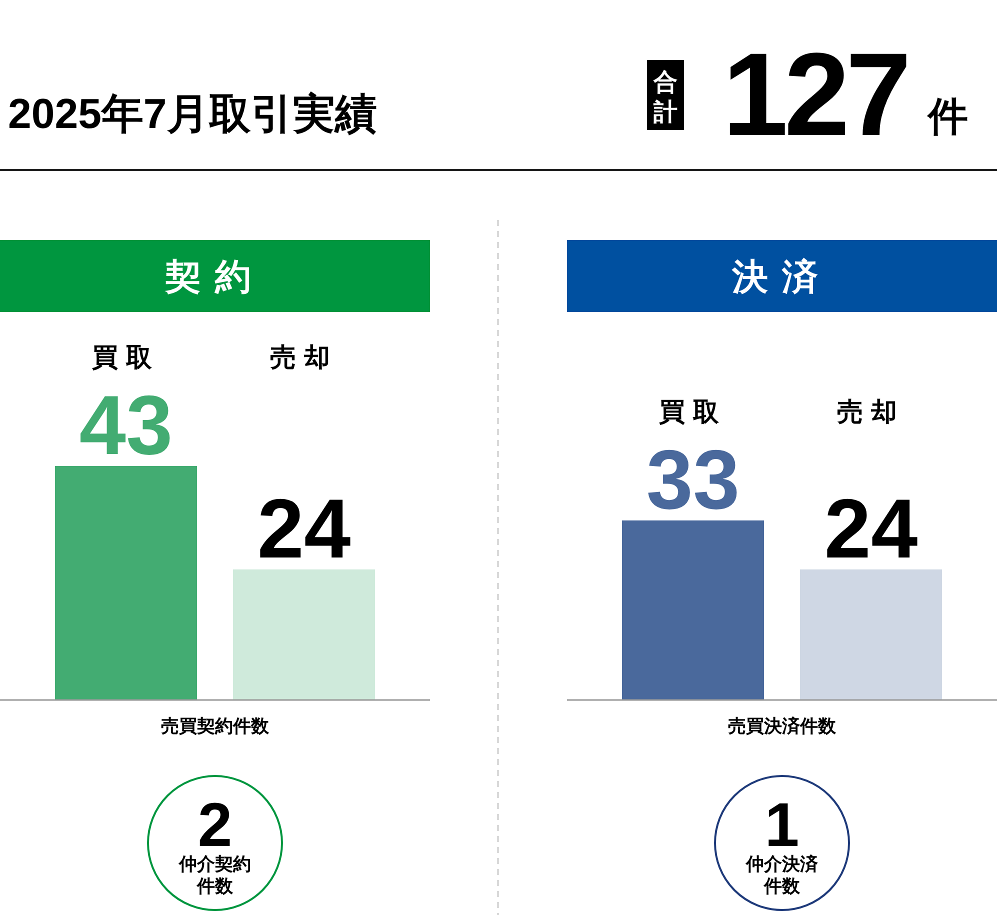  I want to click on text: 2025年7月取引実績, so click(192, 113).